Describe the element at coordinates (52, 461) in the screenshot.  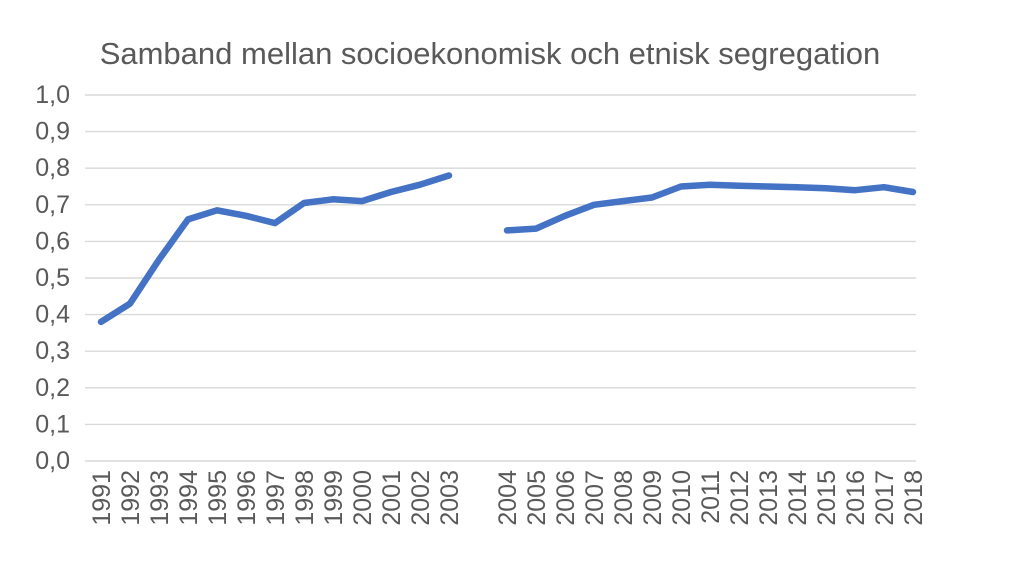
I see `y-tick-label: 0,0` at that location.